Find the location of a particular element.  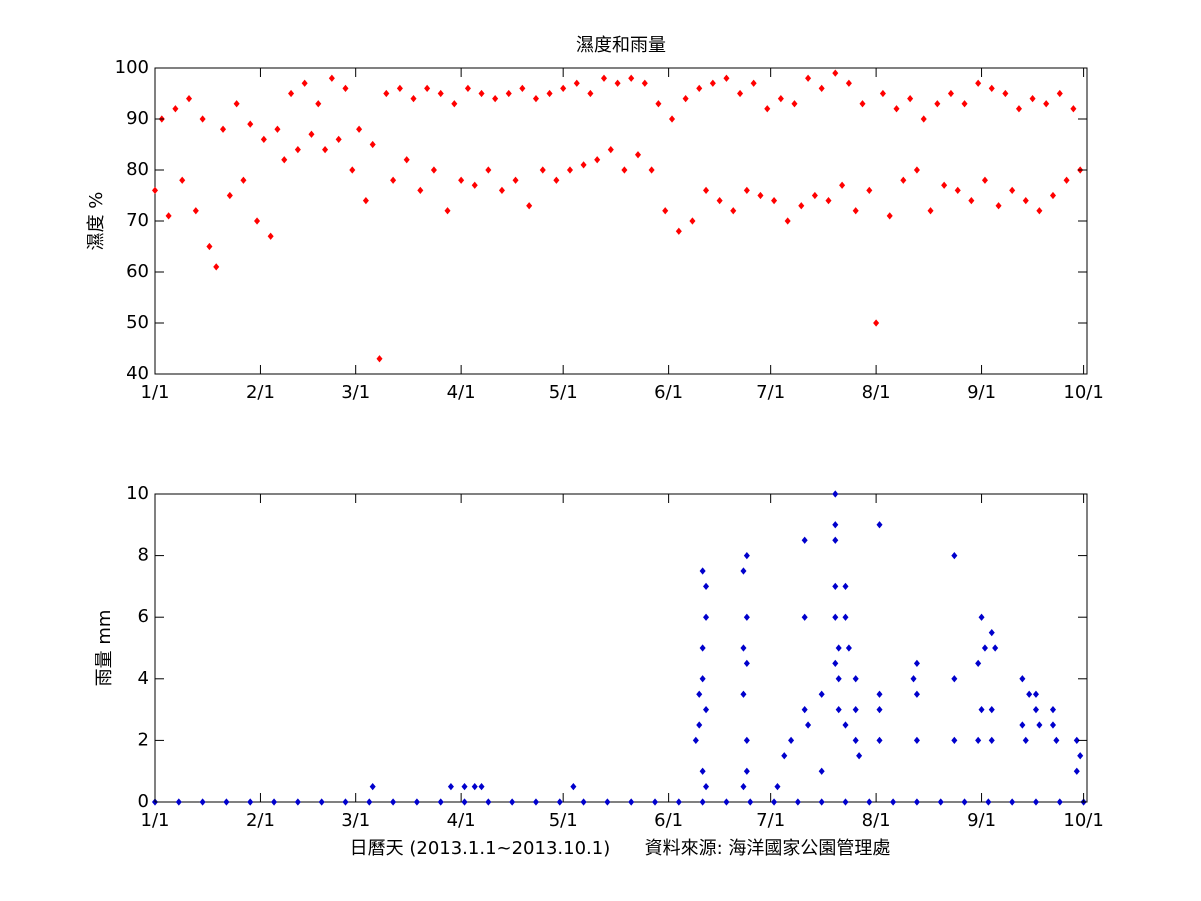

x-tick-label: 10/1 is located at coordinates (1083, 820).